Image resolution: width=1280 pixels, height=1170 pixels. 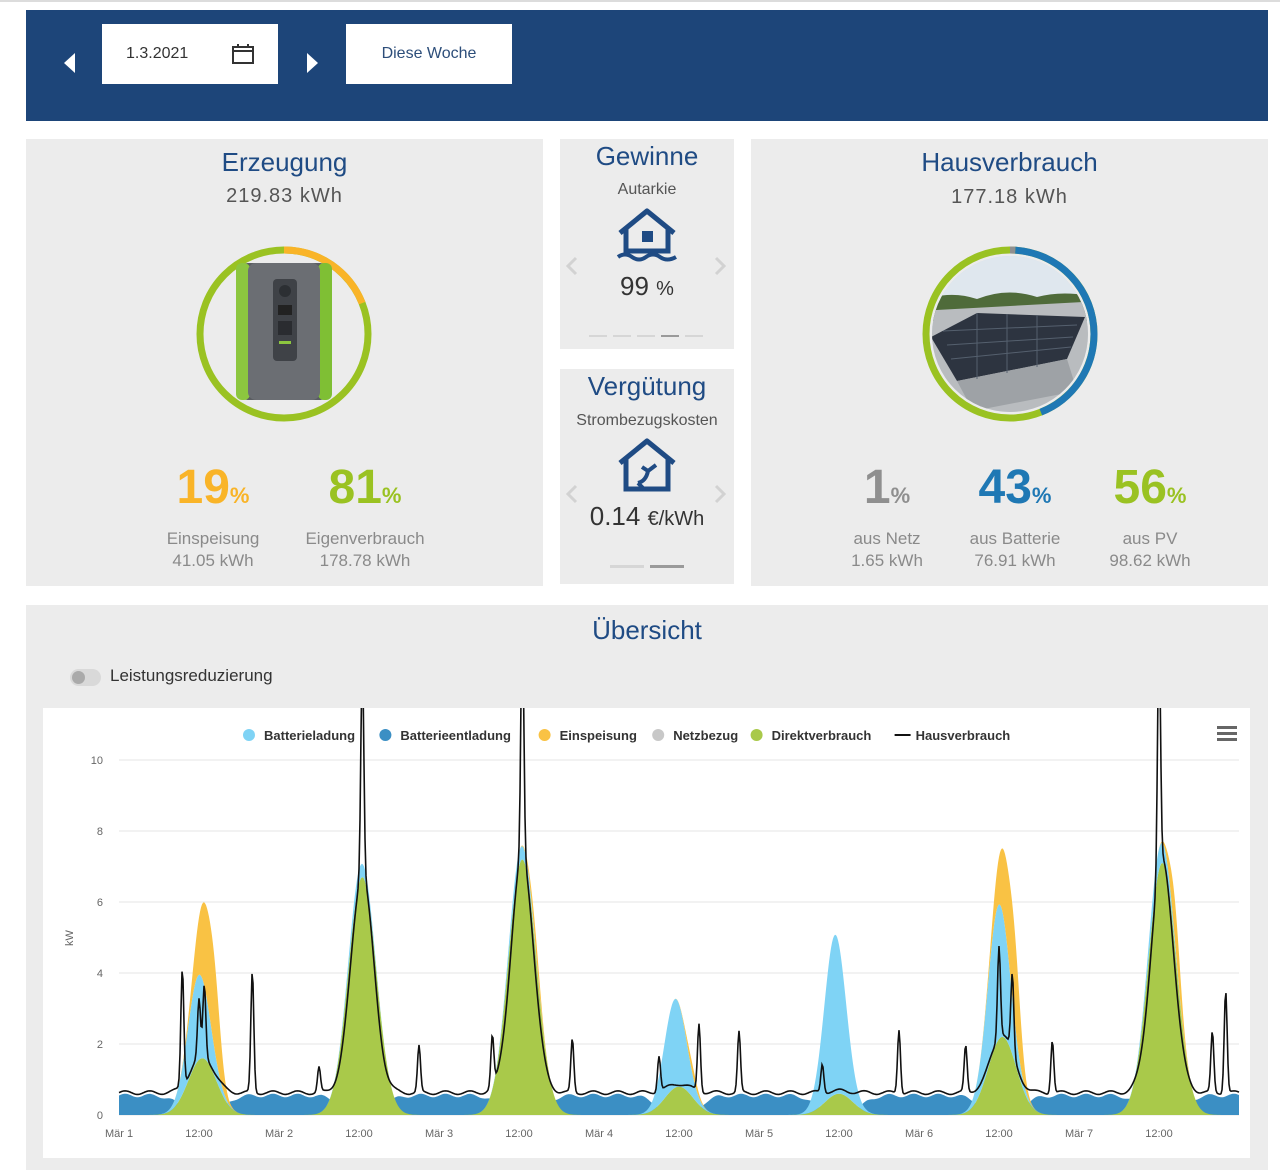 I want to click on eigenverbrauch-stat: 81% Eigenverbrauch 178.78 kWh, so click(x=365, y=518).